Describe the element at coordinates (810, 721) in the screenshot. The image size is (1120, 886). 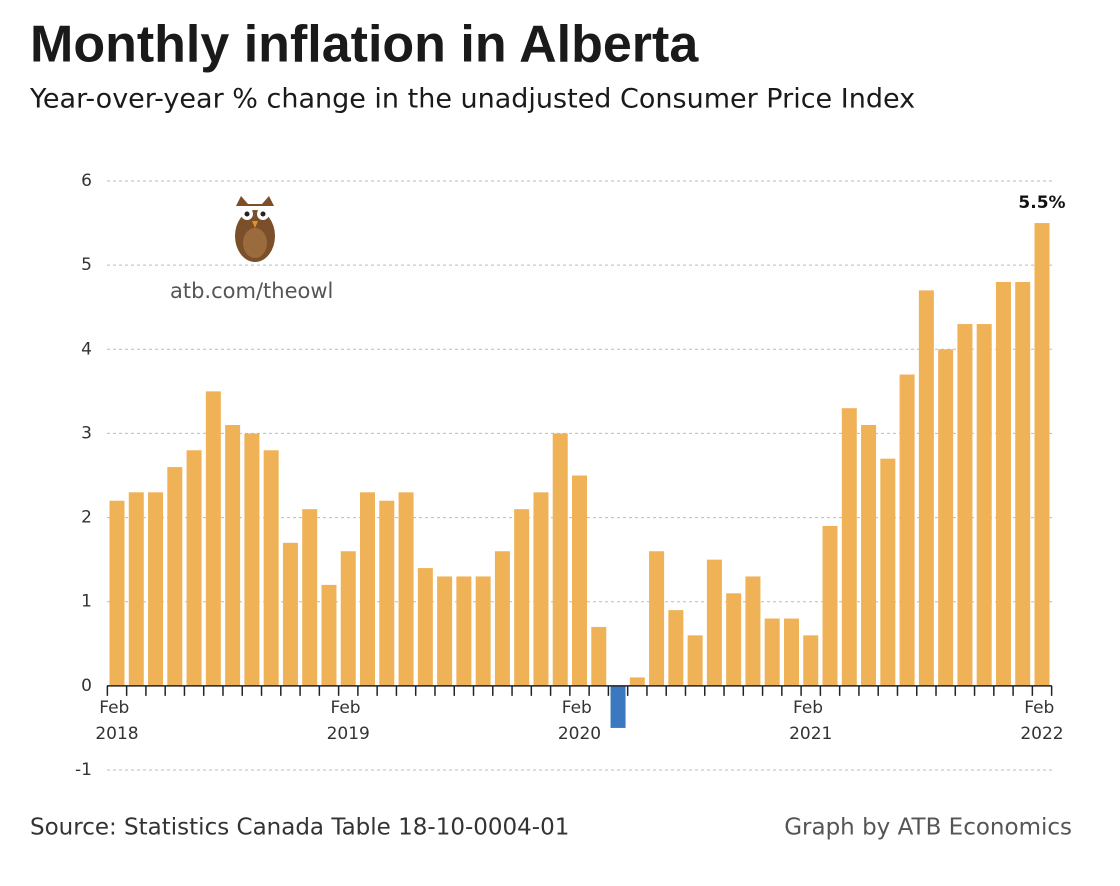
I see `x-tick-label: Feb 2021` at that location.